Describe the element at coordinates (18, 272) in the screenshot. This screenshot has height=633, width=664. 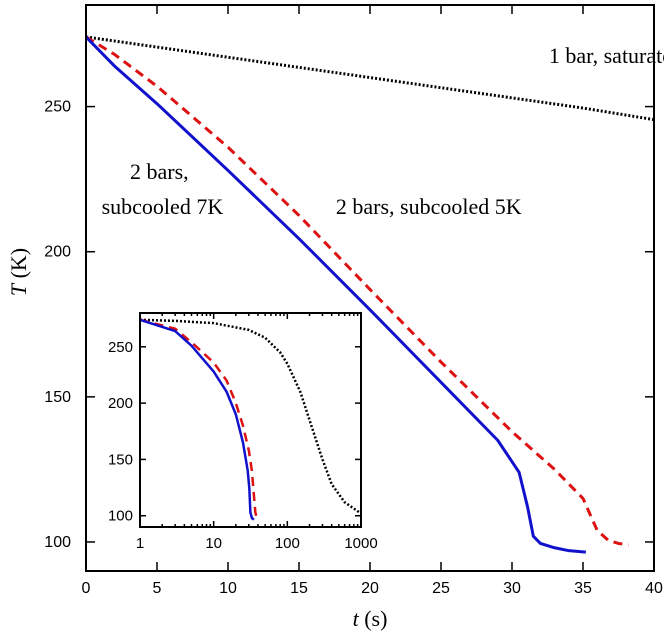
I see `y-axis-title: T (K)` at that location.